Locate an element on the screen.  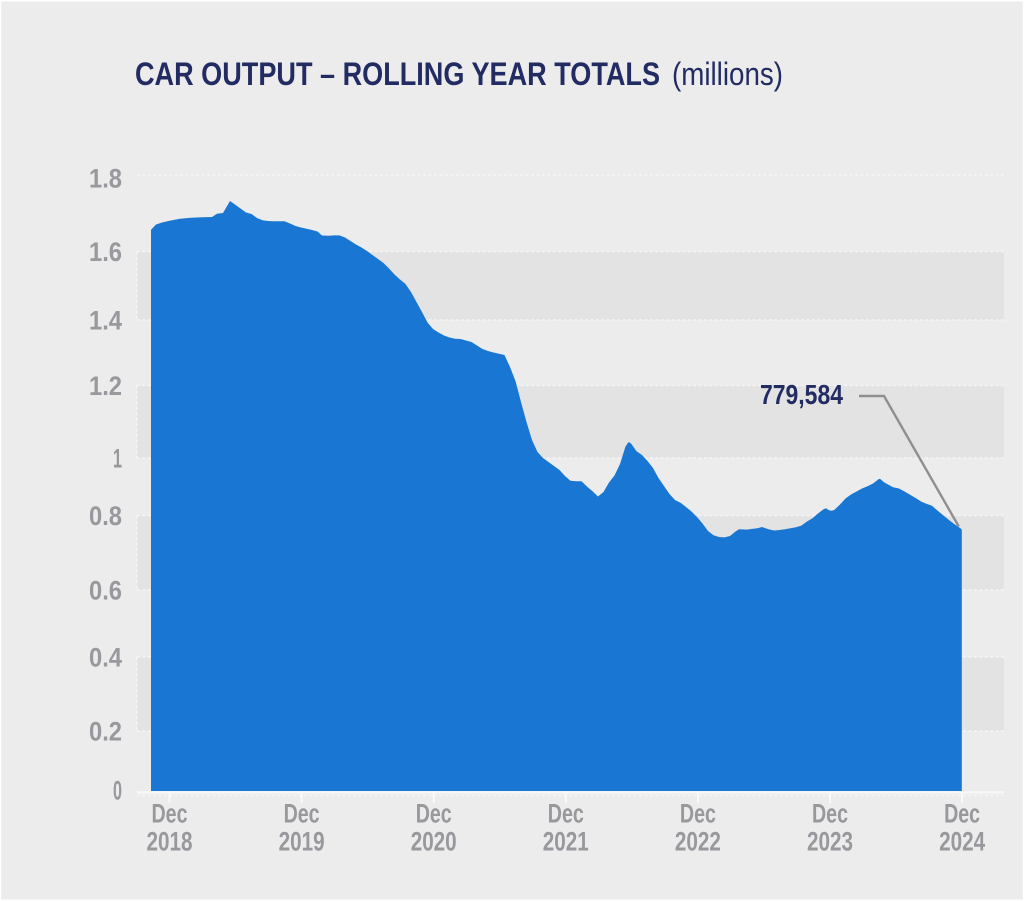
svg-text: 2019 is located at coordinates (302, 842).